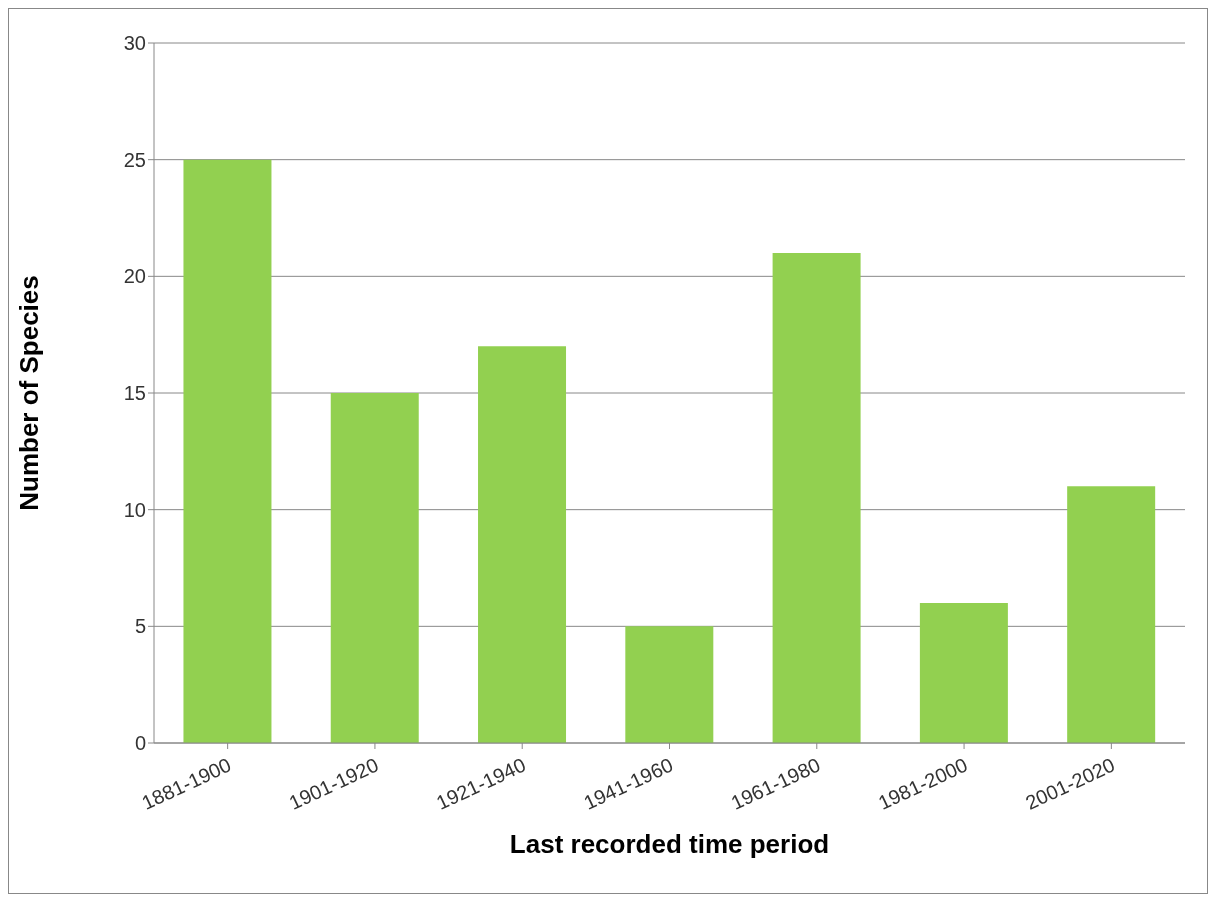 This screenshot has width=1217, height=906. Describe the element at coordinates (669, 844) in the screenshot. I see `x-axis-title: Last recorded time period` at that location.